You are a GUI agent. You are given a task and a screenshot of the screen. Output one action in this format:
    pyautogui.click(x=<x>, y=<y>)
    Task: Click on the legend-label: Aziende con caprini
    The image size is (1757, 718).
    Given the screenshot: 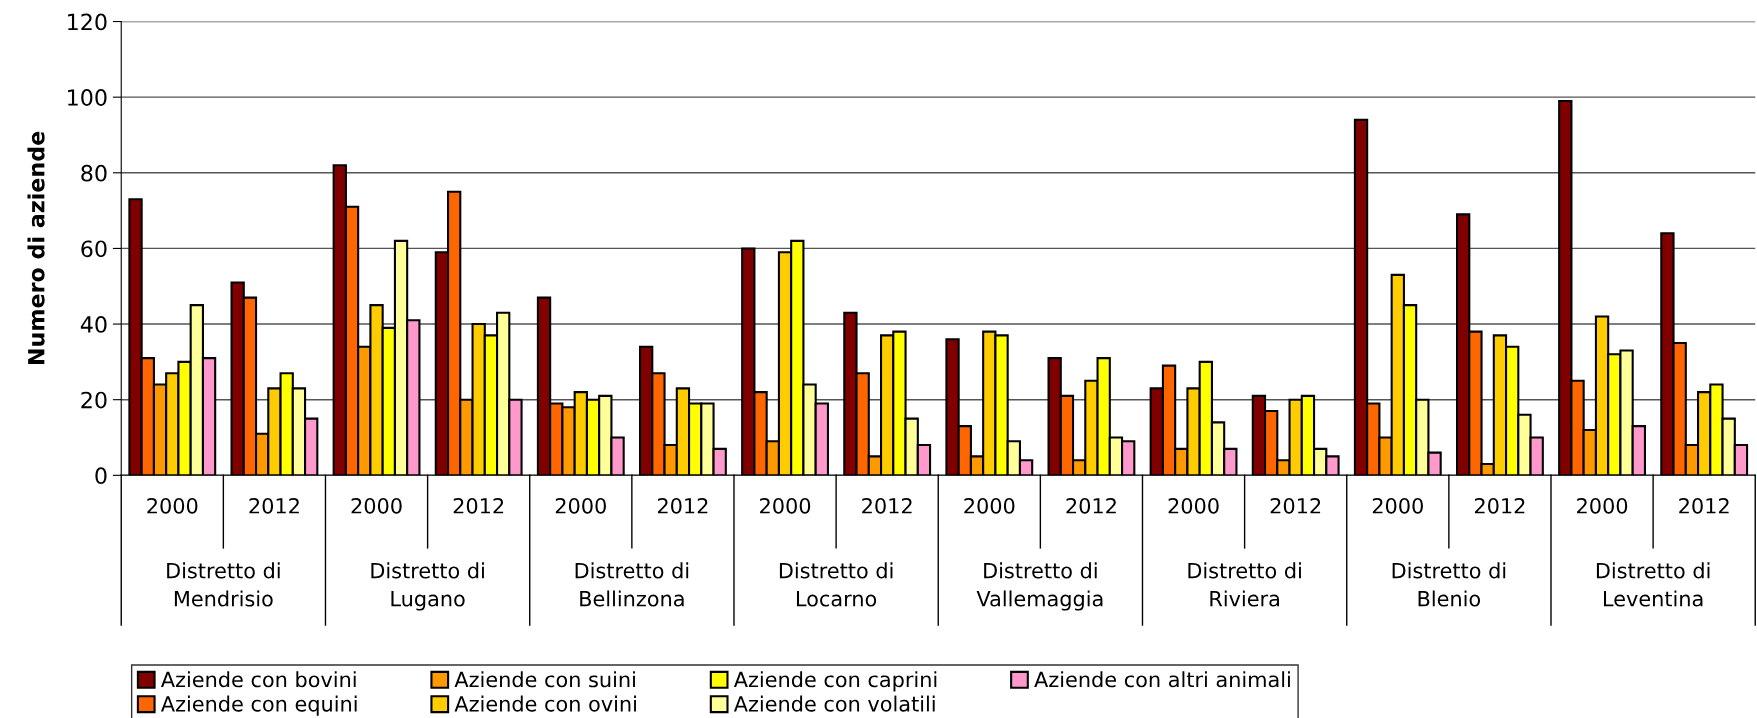 What is the action you would take?
    pyautogui.click(x=835, y=681)
    